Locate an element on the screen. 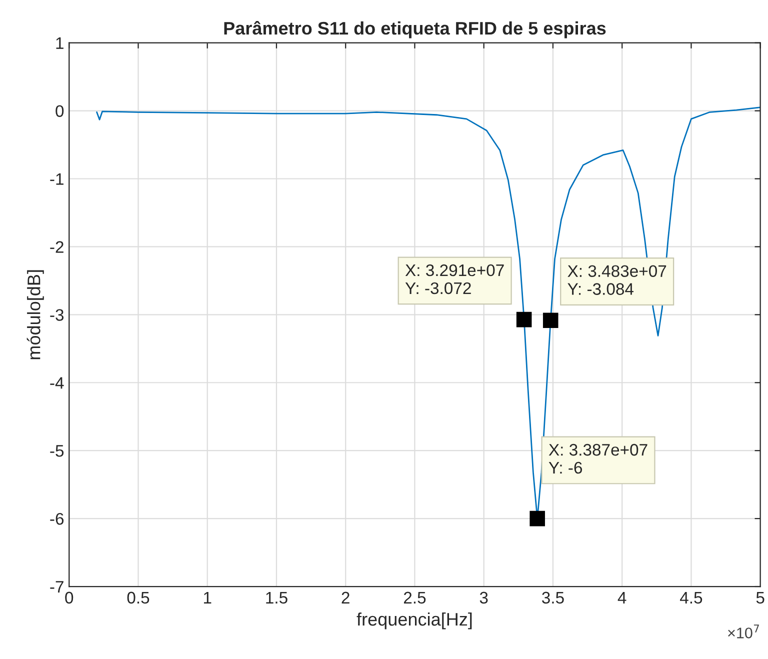 The height and width of the screenshot is (659, 768). annotation: X: 3.387e+07 Y: -6 is located at coordinates (598, 459).